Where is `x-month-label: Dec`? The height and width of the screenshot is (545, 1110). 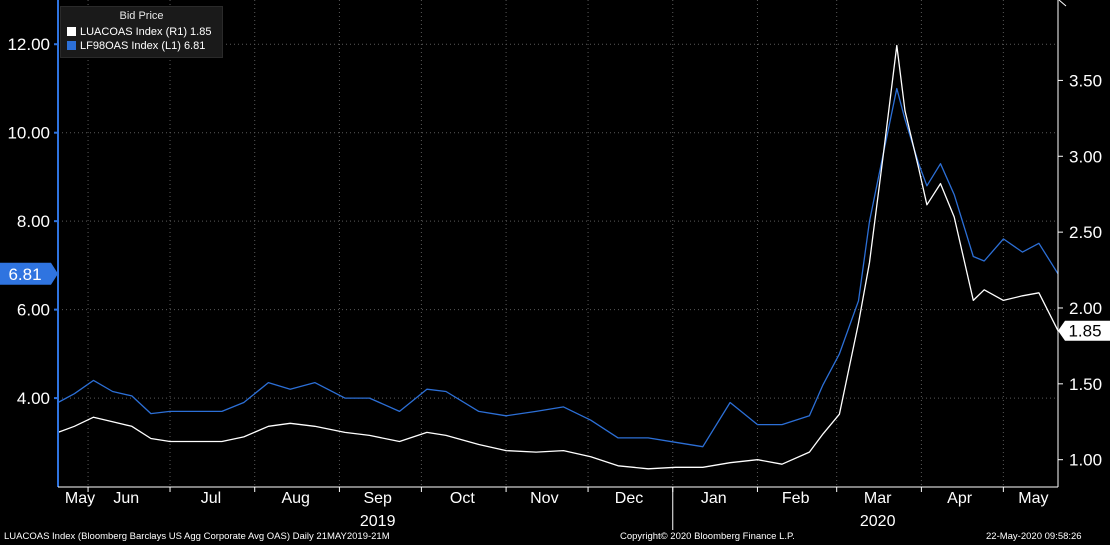
x-month-label: Dec is located at coordinates (629, 498).